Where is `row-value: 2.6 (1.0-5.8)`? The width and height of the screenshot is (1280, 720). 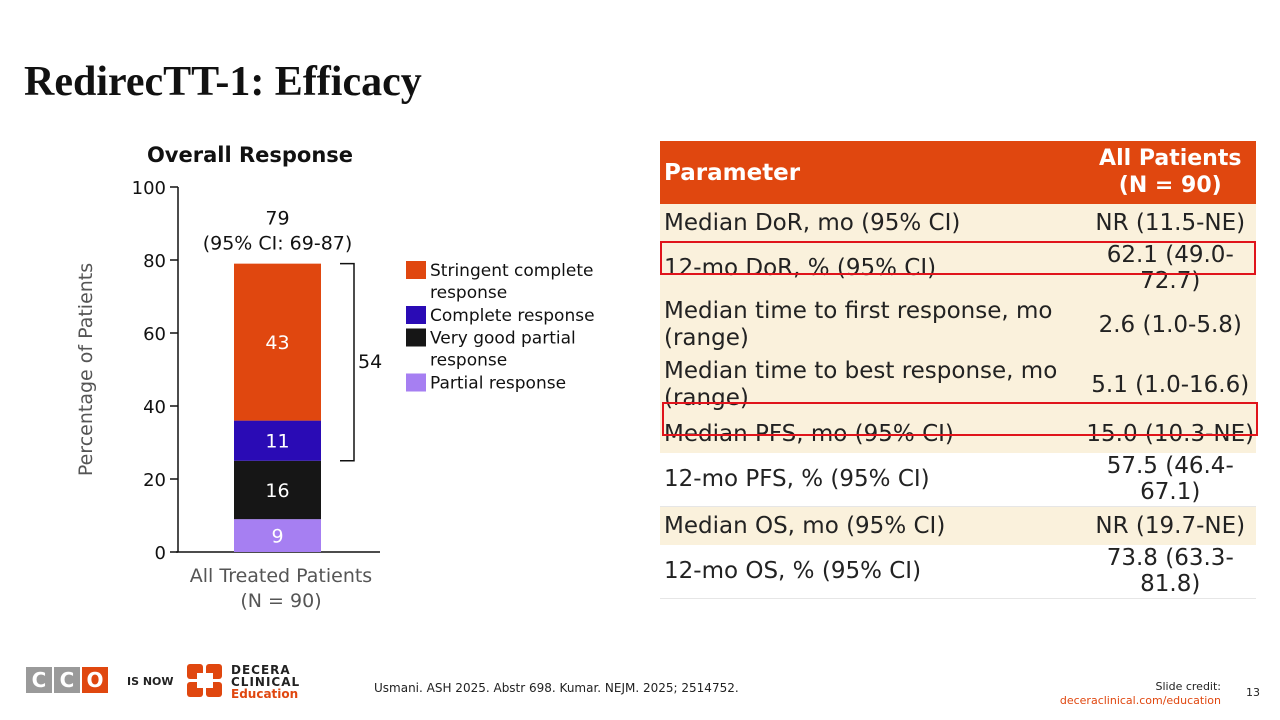
row-value: 2.6 (1.0-5.8) is located at coordinates (1170, 324).